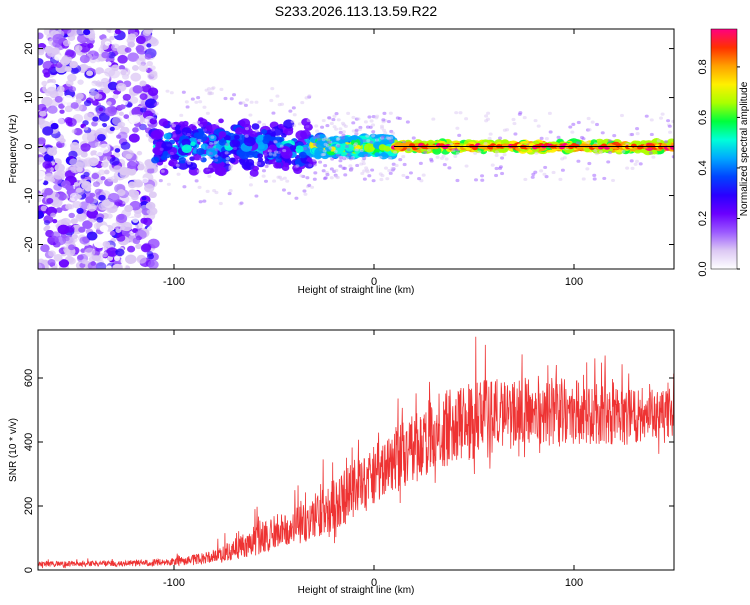 The height and width of the screenshot is (605, 750). Describe the element at coordinates (744, 148) in the screenshot. I see `colorbar-label: Normalized spectral amplitude` at that location.